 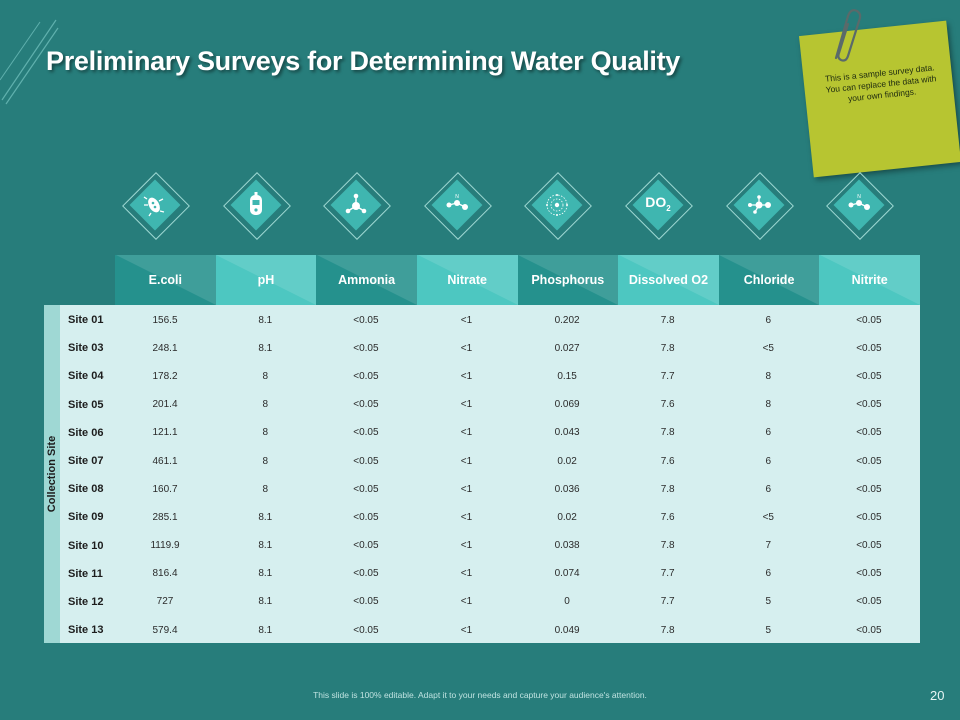 I want to click on table-row: Site 12 727 8.1 <0.05 <1 0 7.7 5 <0.05, so click(x=490, y=602).